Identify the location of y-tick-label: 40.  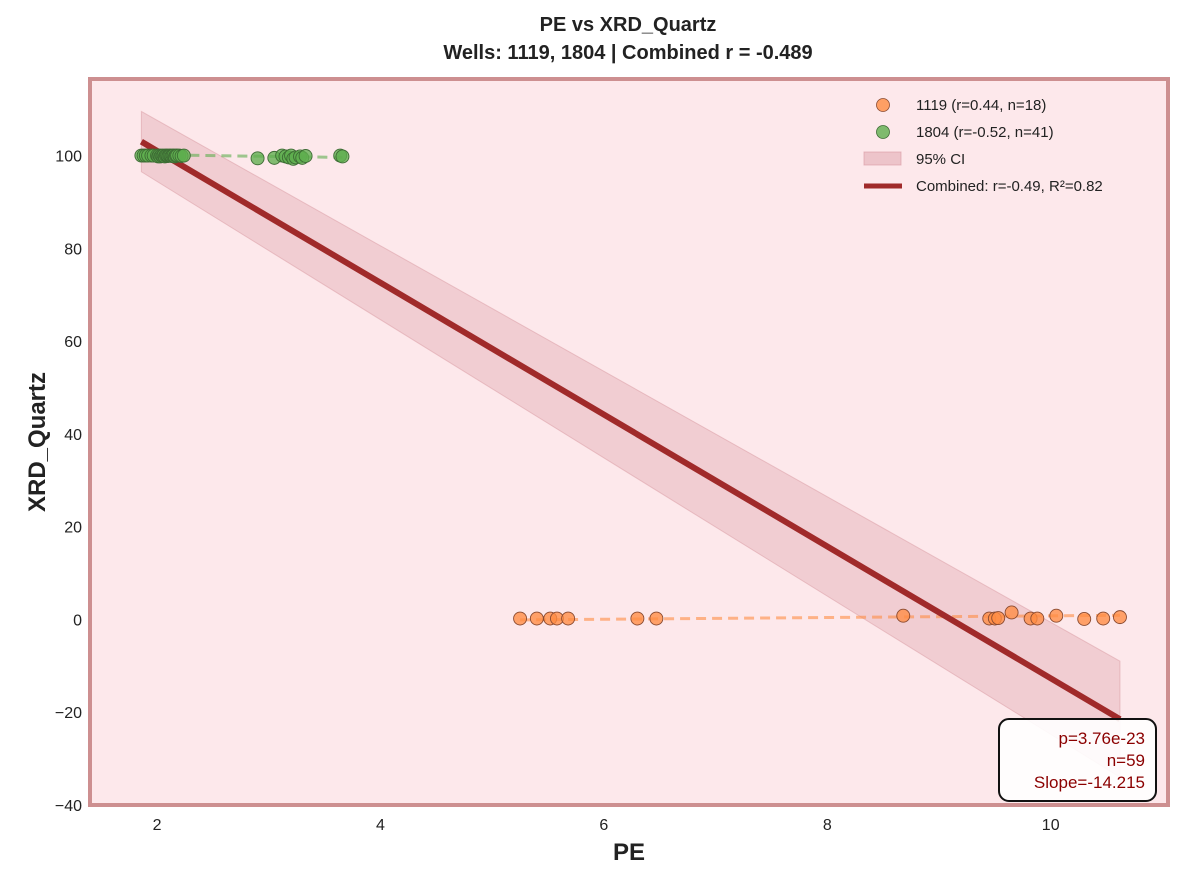
(73, 435).